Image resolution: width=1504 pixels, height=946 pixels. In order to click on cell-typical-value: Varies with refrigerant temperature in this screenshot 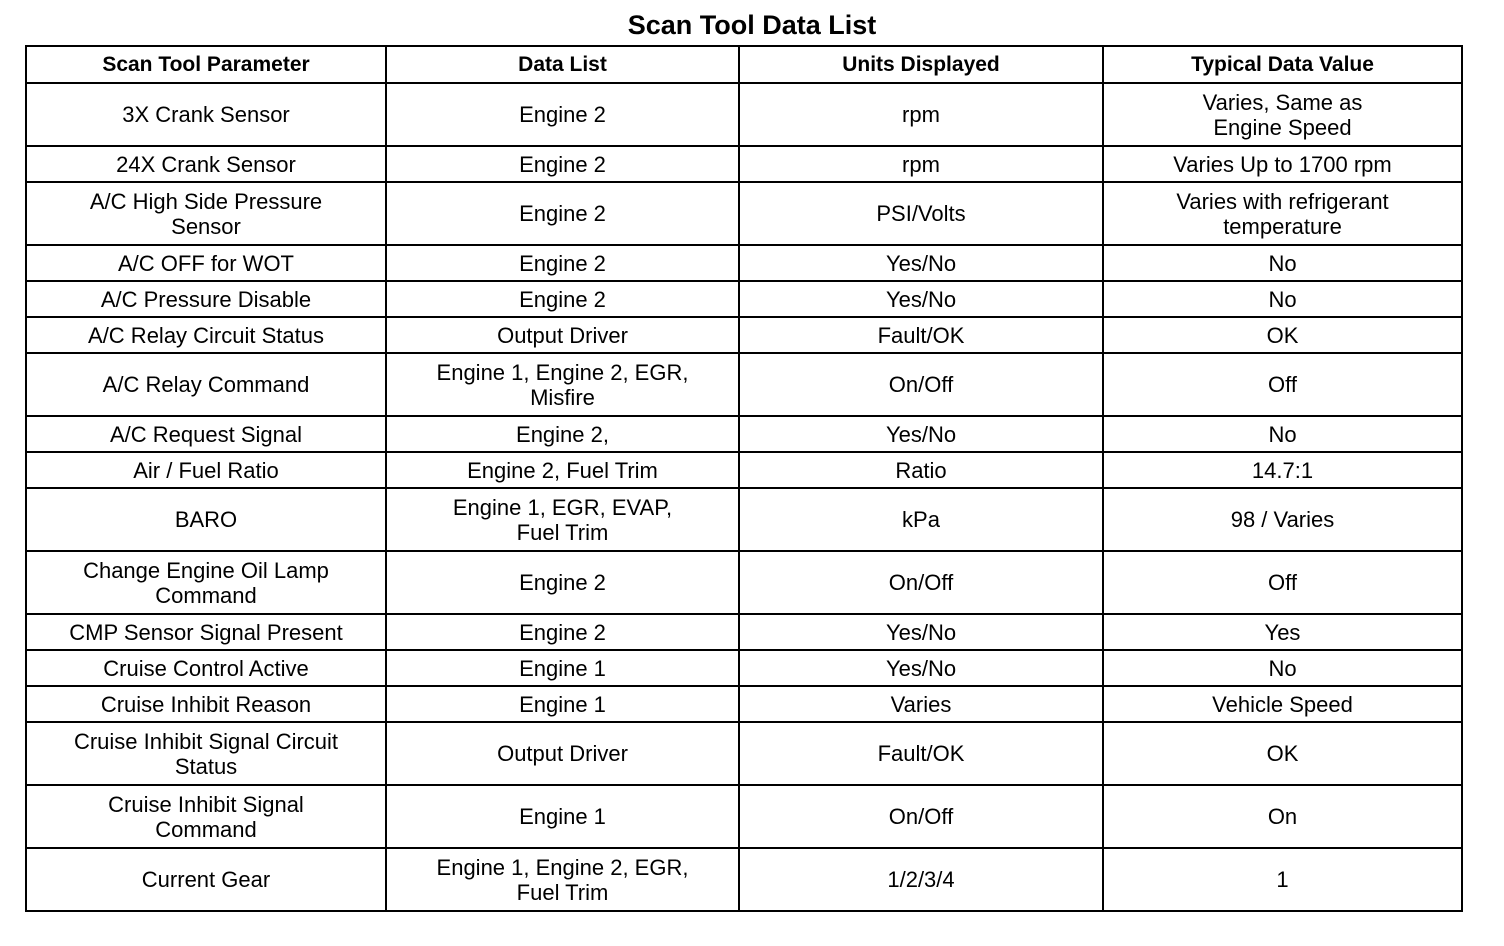, I will do `click(1282, 213)`.